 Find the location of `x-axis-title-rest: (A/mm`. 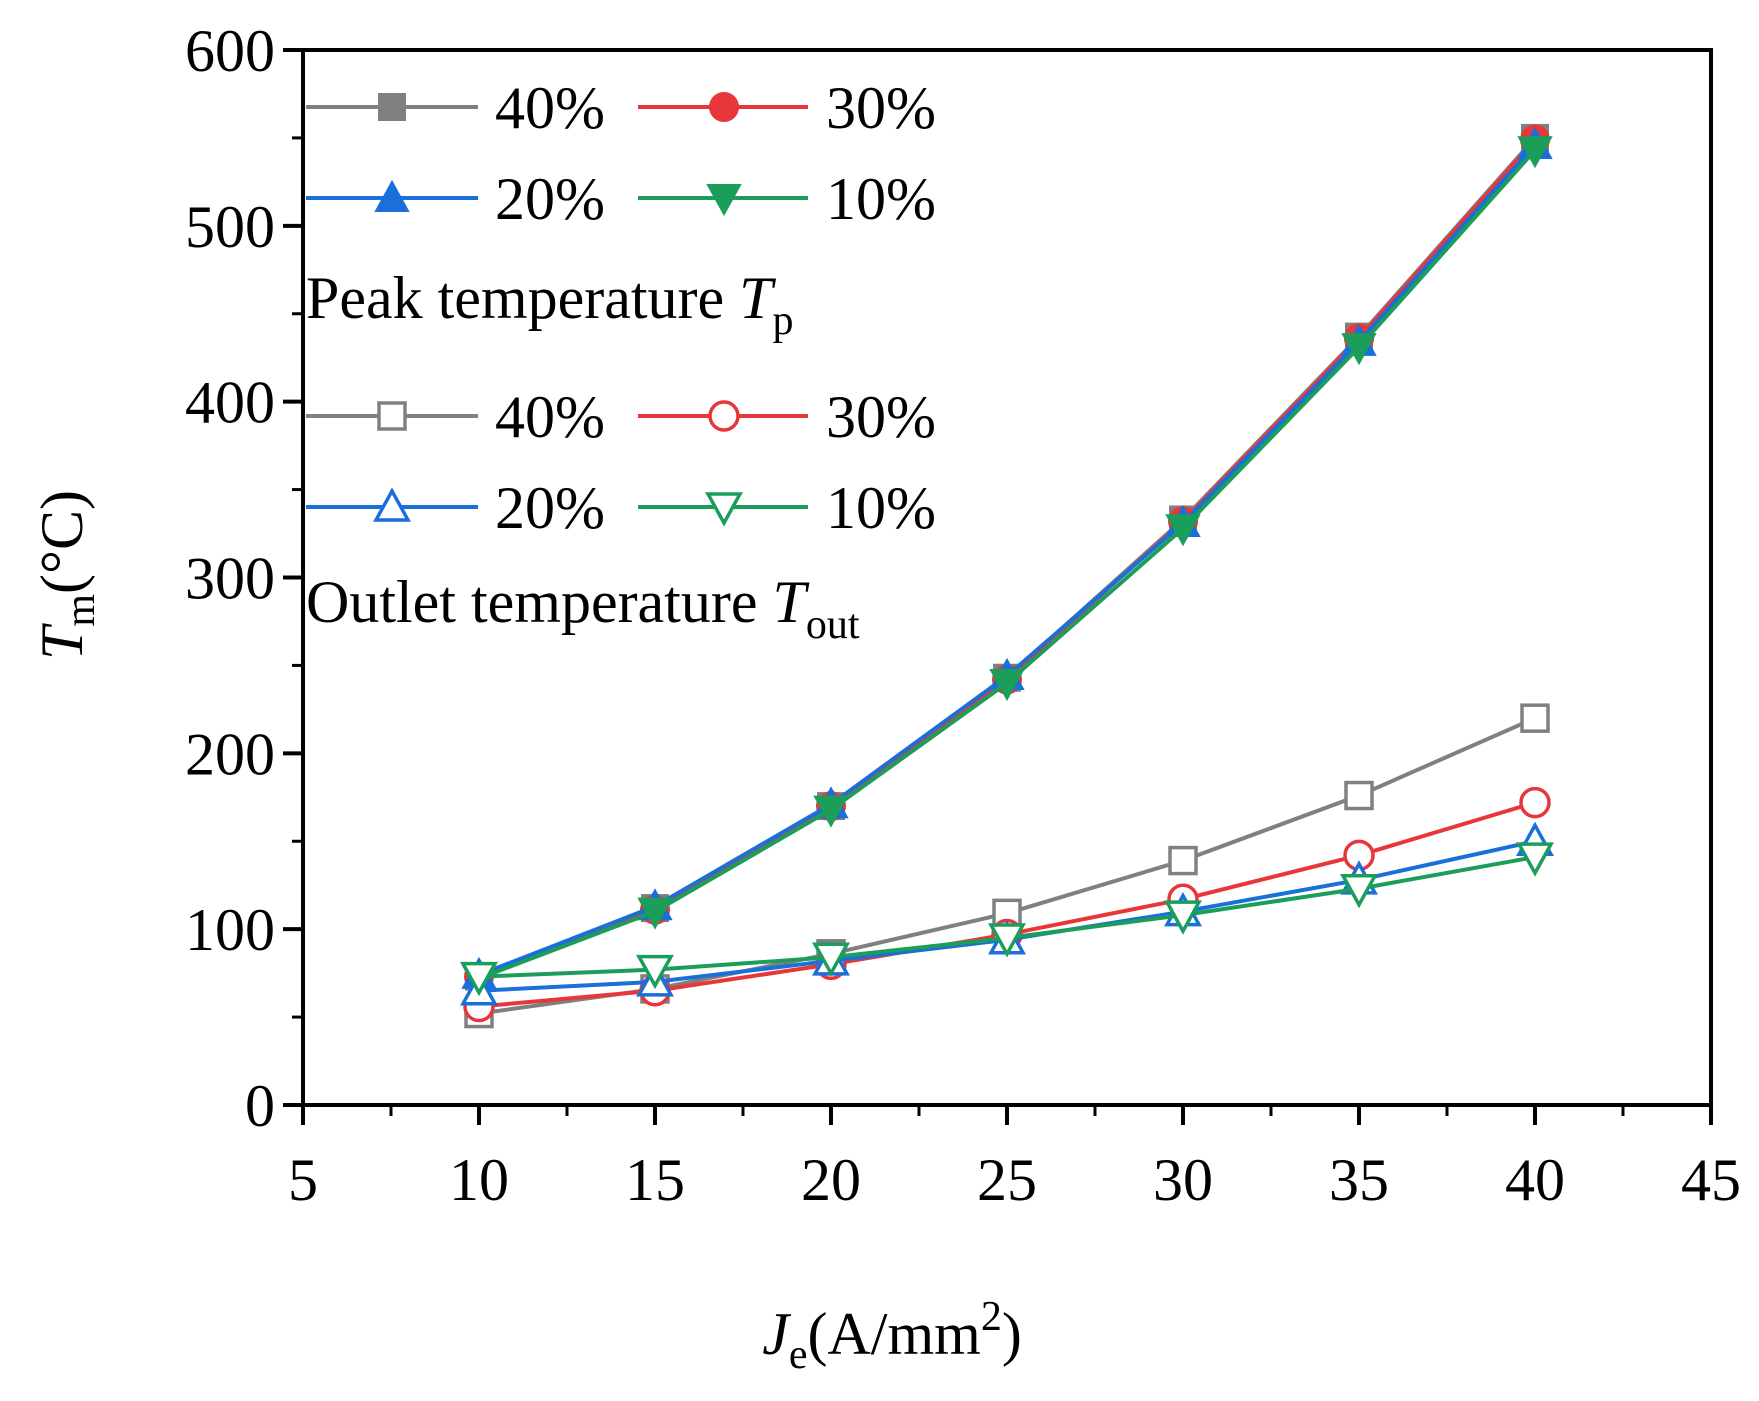

x-axis-title-rest: (A/mm is located at coordinates (893, 1334).